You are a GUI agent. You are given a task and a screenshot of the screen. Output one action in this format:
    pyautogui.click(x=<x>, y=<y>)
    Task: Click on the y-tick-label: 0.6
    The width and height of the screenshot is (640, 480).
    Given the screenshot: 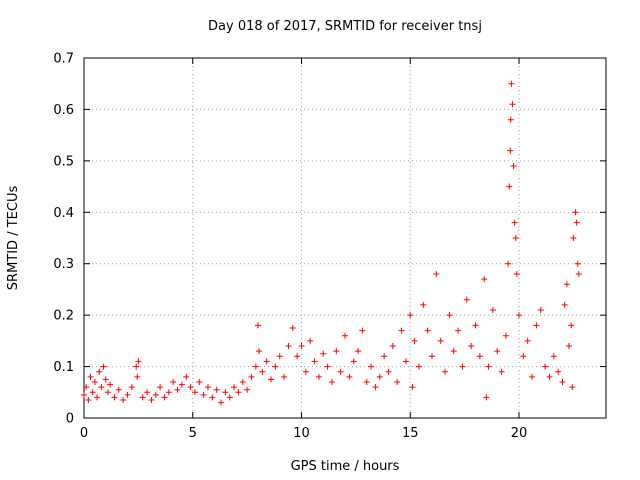 What is the action you would take?
    pyautogui.click(x=63, y=110)
    